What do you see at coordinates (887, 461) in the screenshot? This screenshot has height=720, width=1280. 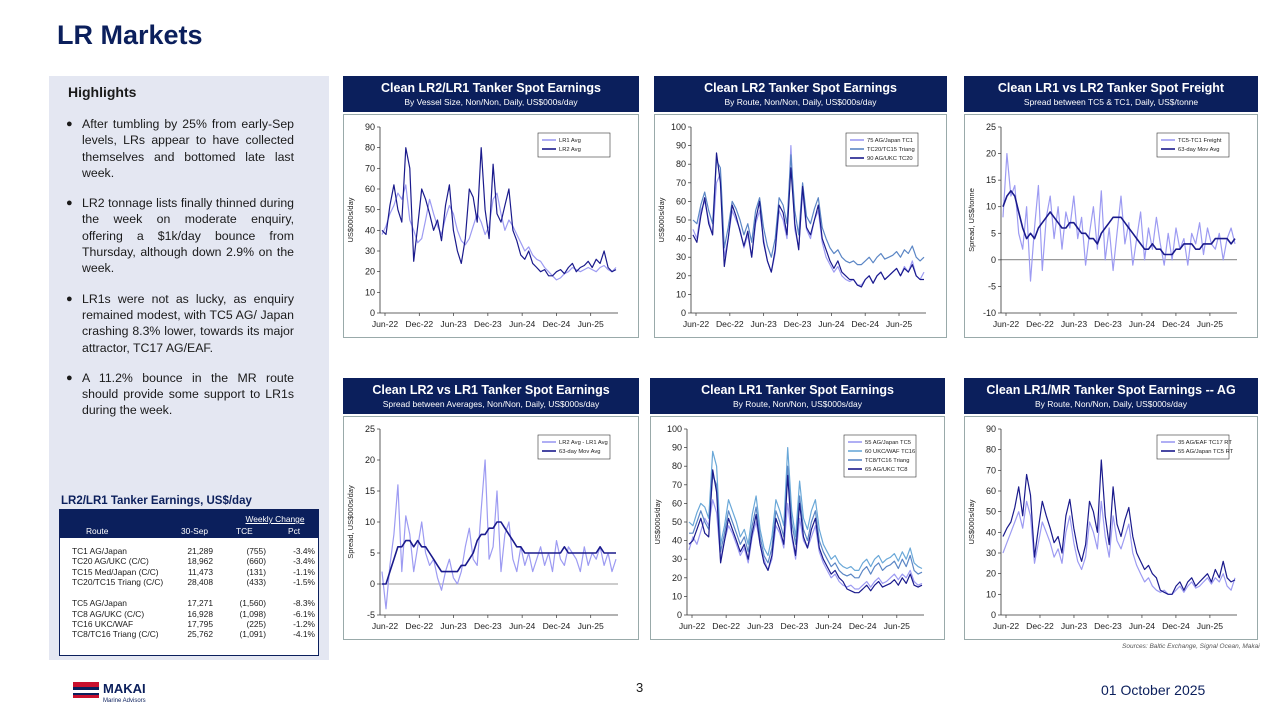 I see `legend-label: TC8/TC16 Triang` at bounding box center [887, 461].